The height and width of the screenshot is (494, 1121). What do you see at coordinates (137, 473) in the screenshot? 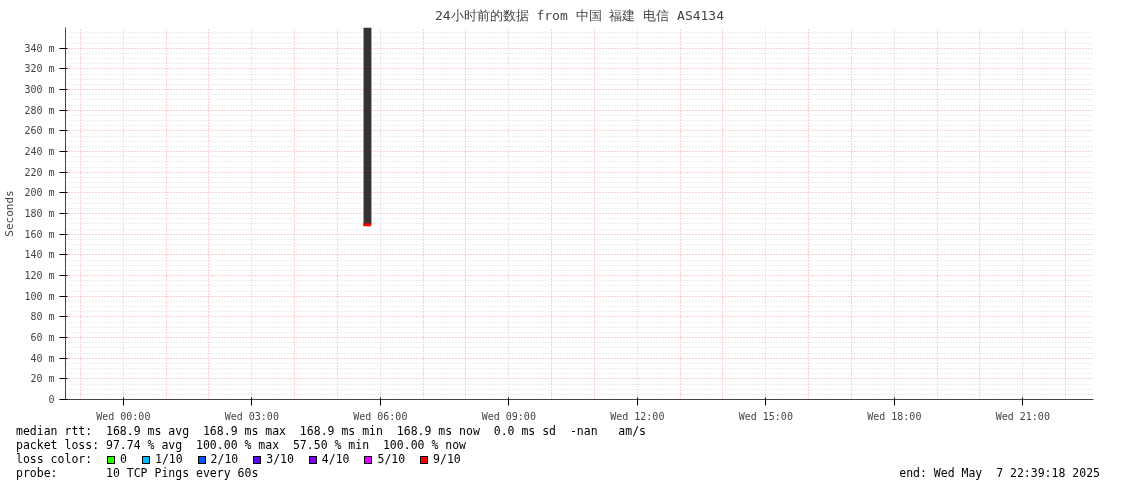
I see `text: probe: 10 TCP Pings every 60s` at bounding box center [137, 473].